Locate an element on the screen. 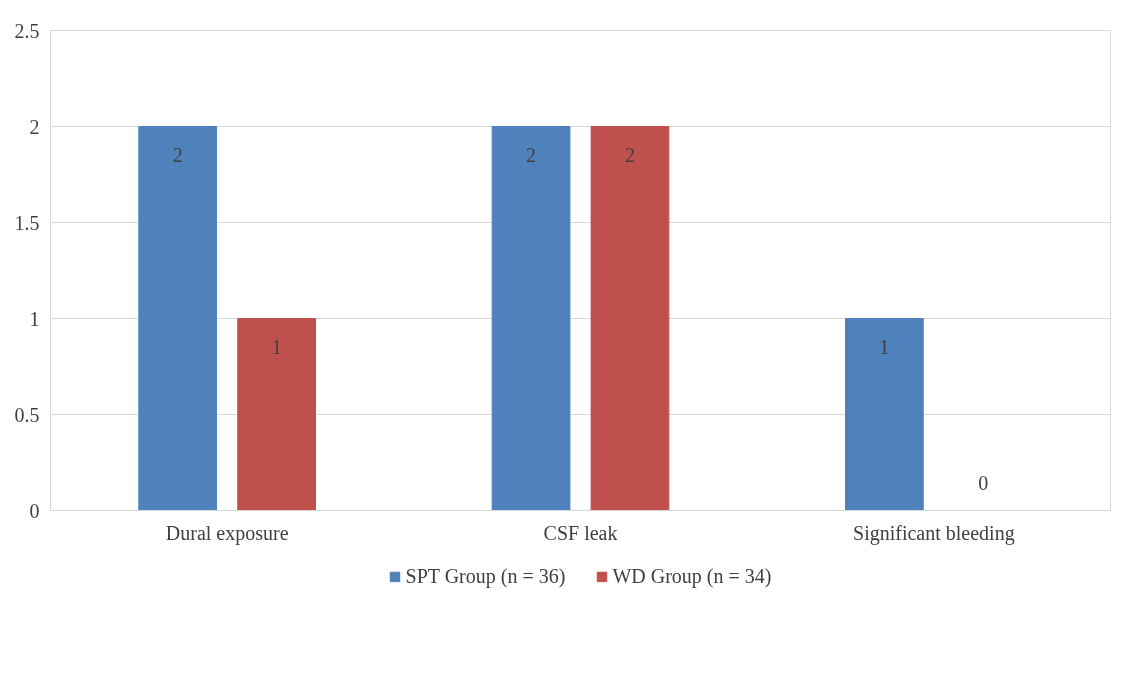 The image size is (1147, 677). y-tick-label: 0 is located at coordinates (34, 510).